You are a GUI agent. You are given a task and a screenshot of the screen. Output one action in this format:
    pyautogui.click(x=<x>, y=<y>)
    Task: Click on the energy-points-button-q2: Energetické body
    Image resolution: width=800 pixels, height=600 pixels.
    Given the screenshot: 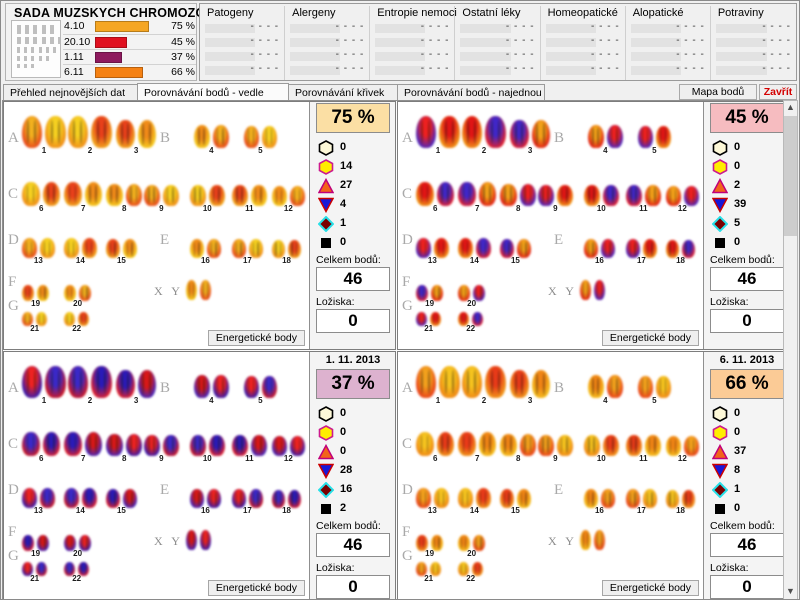 What is the action you would take?
    pyautogui.click(x=650, y=338)
    